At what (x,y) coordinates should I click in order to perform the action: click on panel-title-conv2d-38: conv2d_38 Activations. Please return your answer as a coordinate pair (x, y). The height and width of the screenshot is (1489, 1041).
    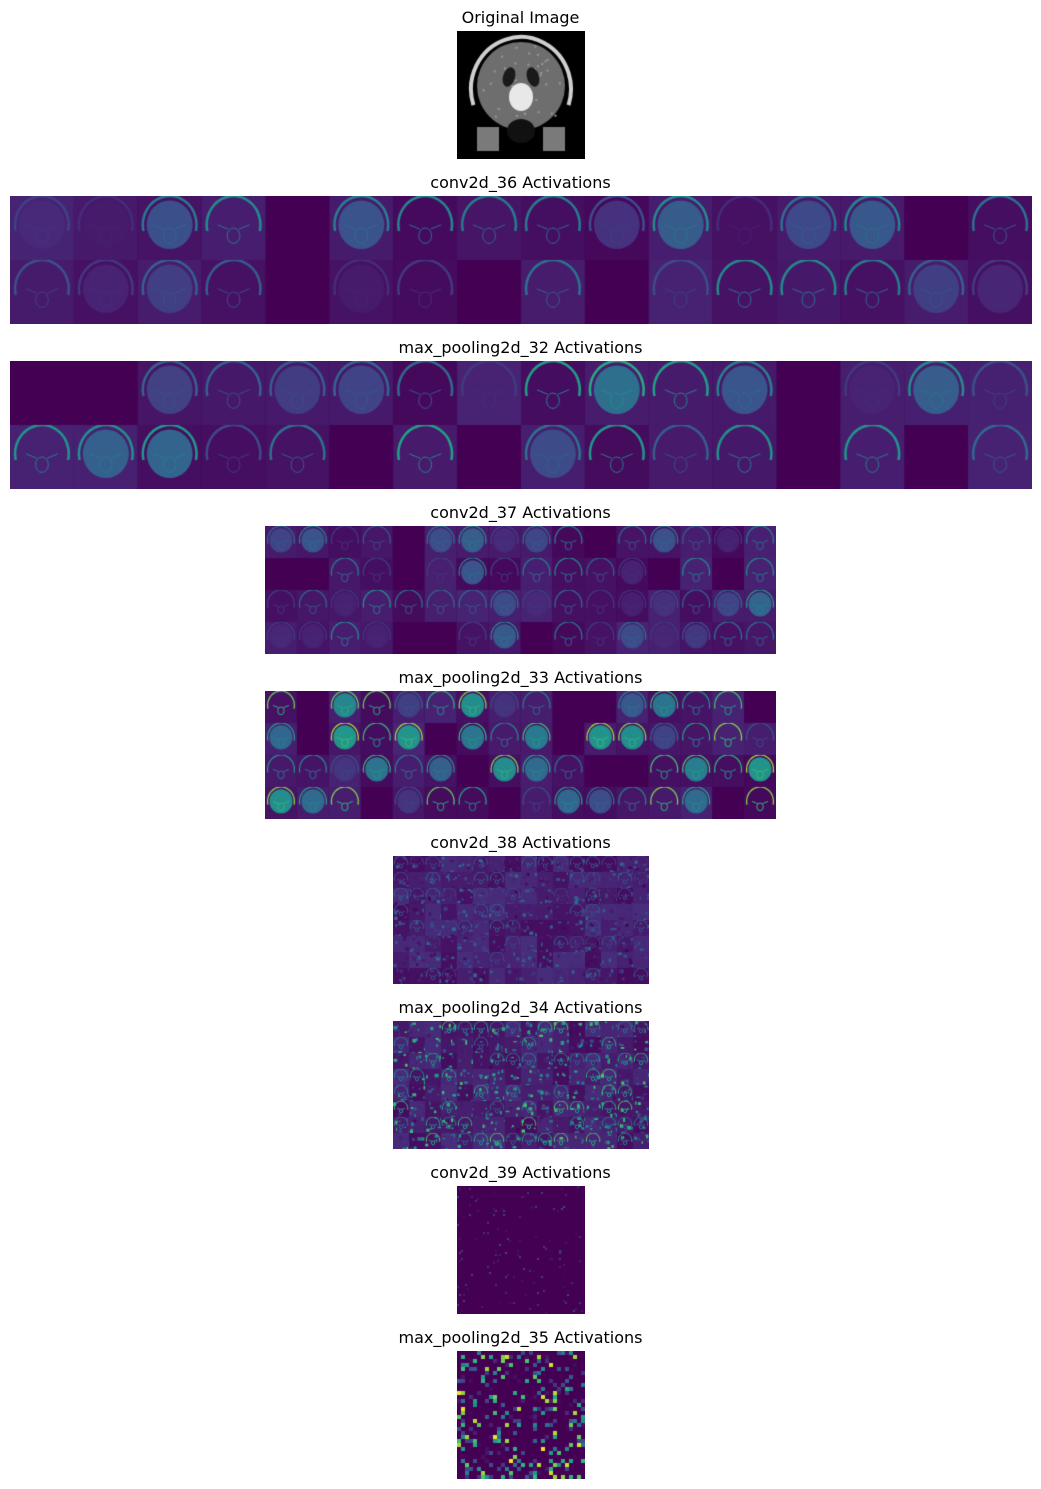
    Looking at the image, I should click on (520, 842).